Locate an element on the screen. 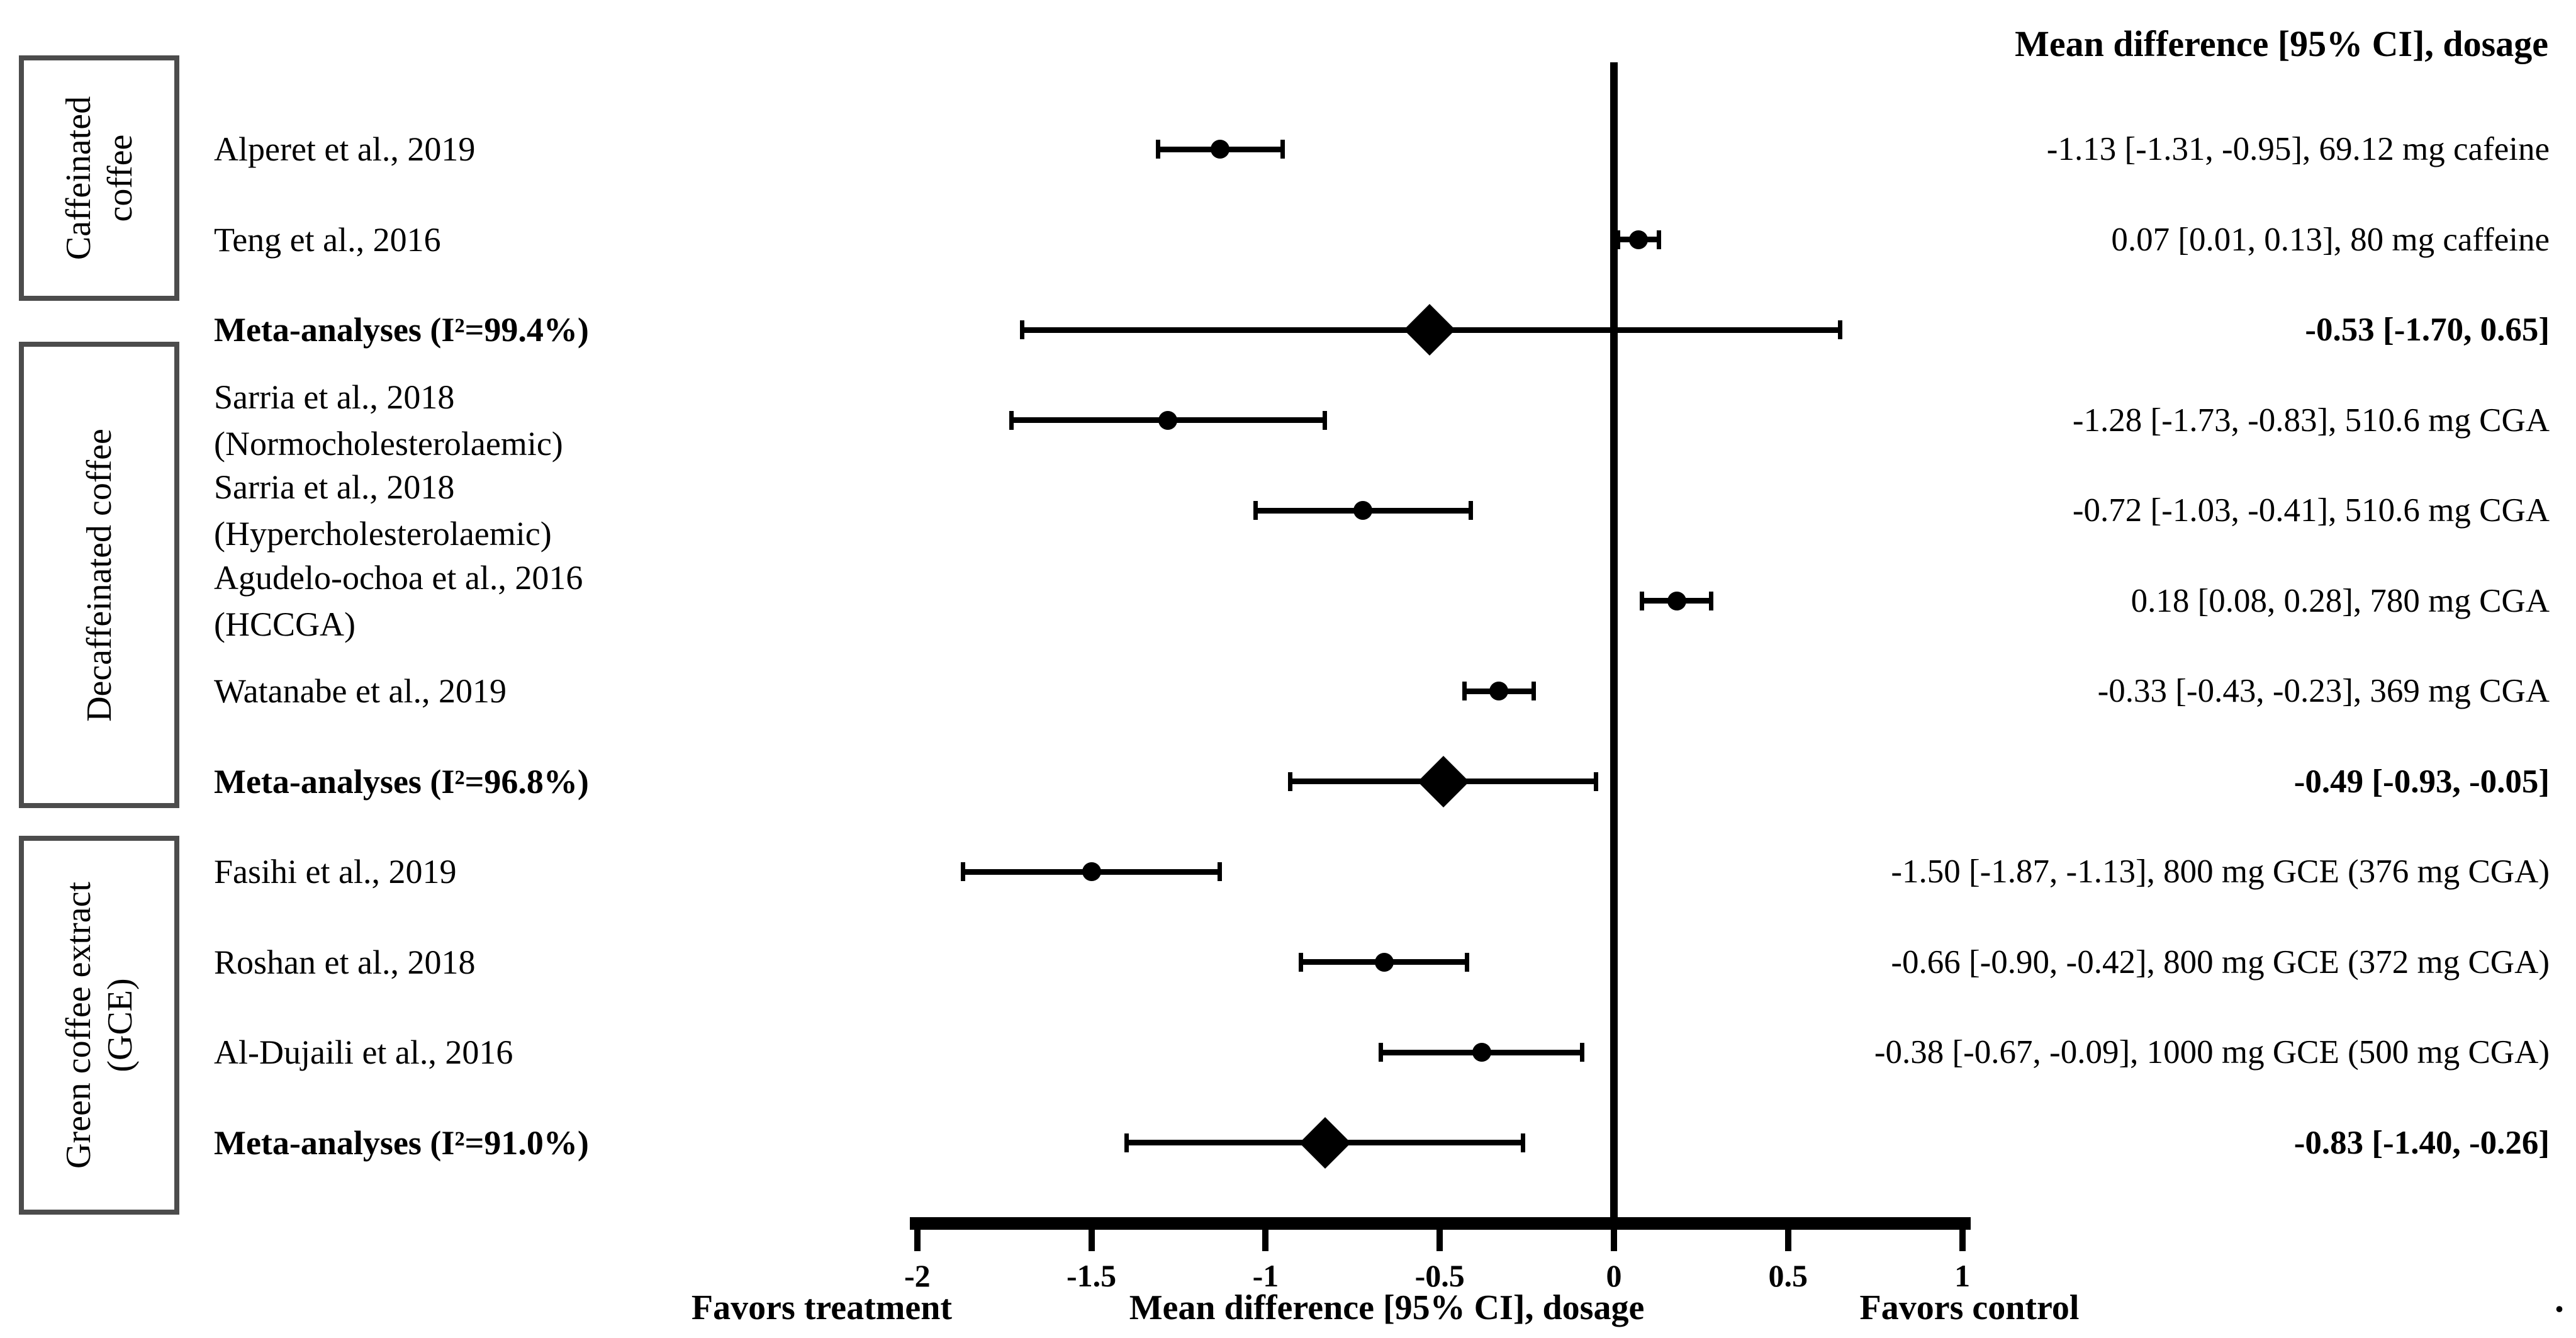 The image size is (2576, 1338). group-box-gce: Green coffee extract (GCE) is located at coordinates (99, 1025).